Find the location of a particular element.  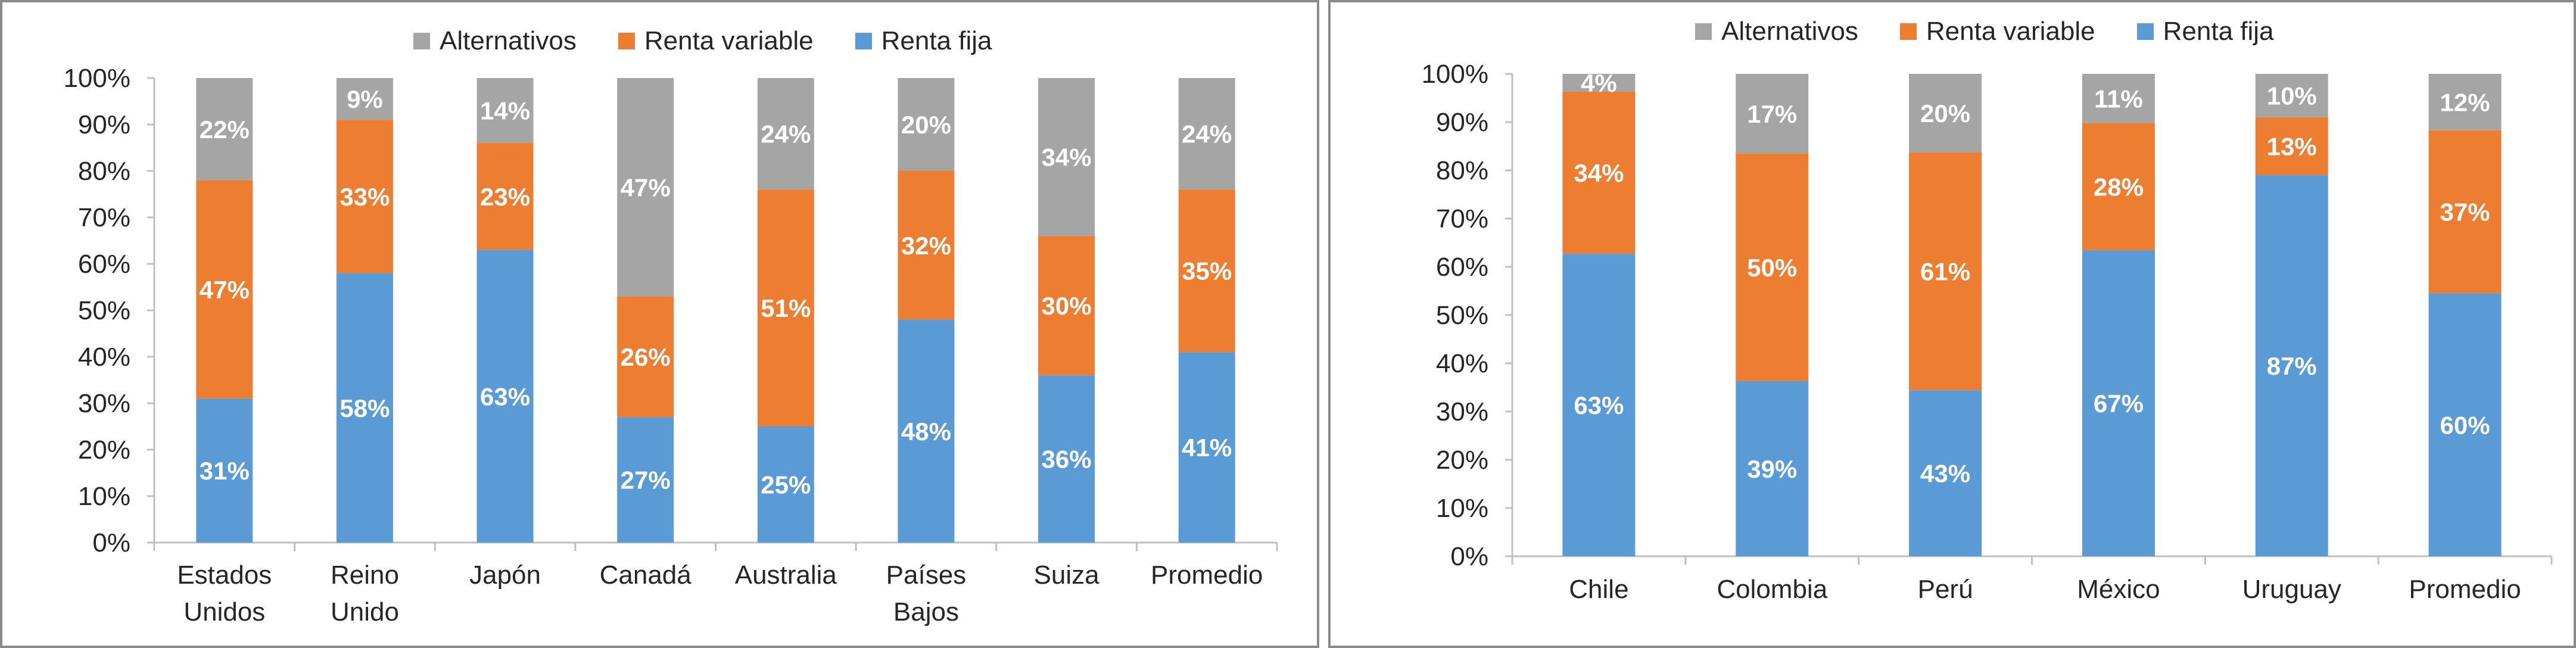

y-tick-label: 90% is located at coordinates (1462, 122).